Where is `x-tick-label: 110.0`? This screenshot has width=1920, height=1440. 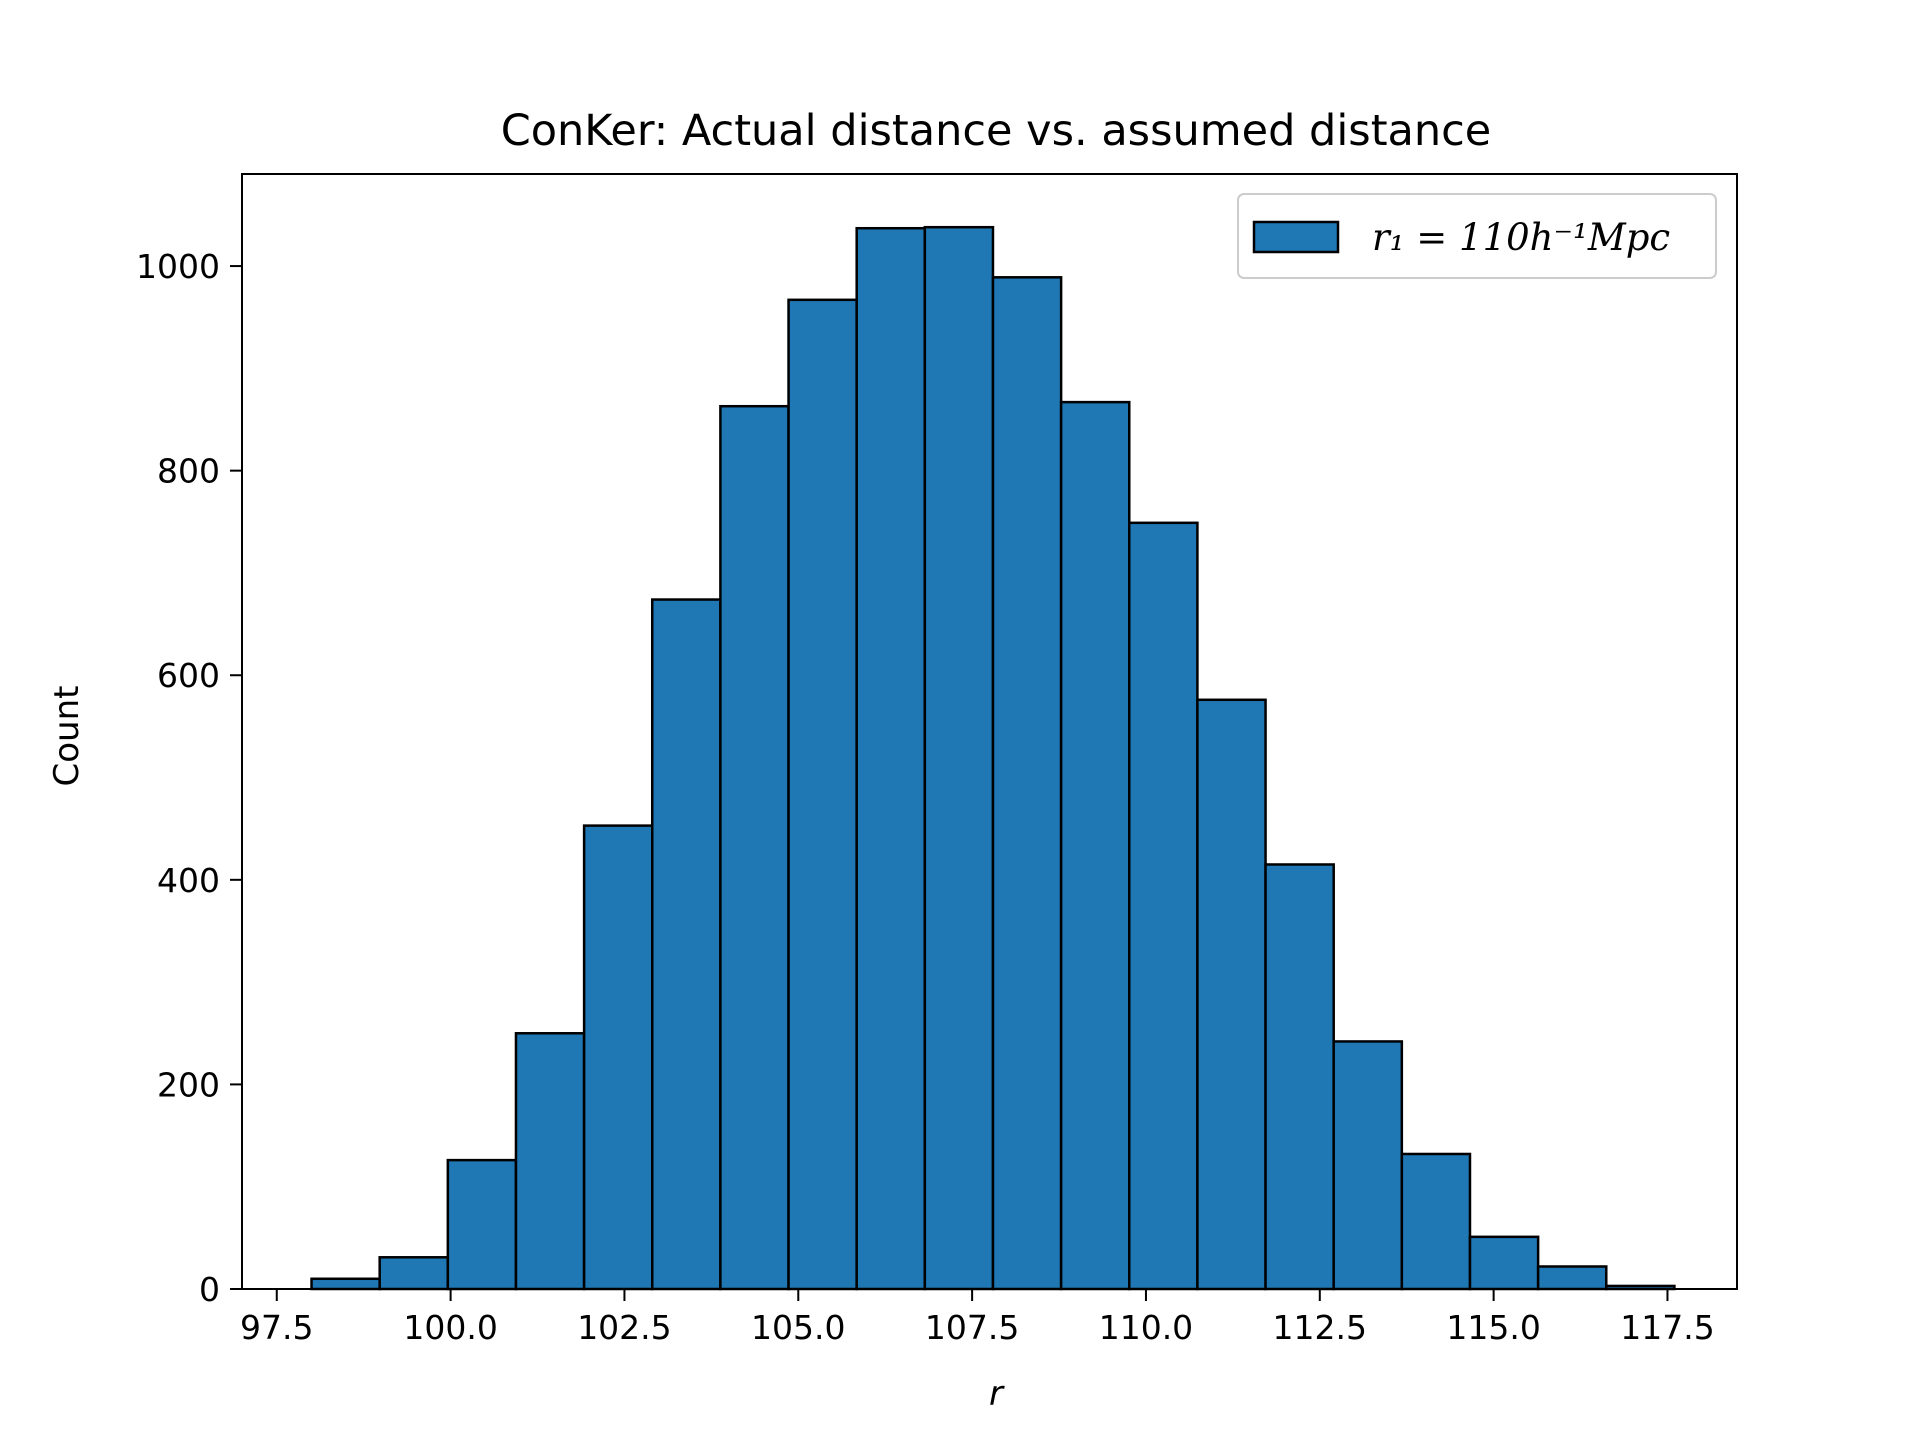 x-tick-label: 110.0 is located at coordinates (1146, 1327).